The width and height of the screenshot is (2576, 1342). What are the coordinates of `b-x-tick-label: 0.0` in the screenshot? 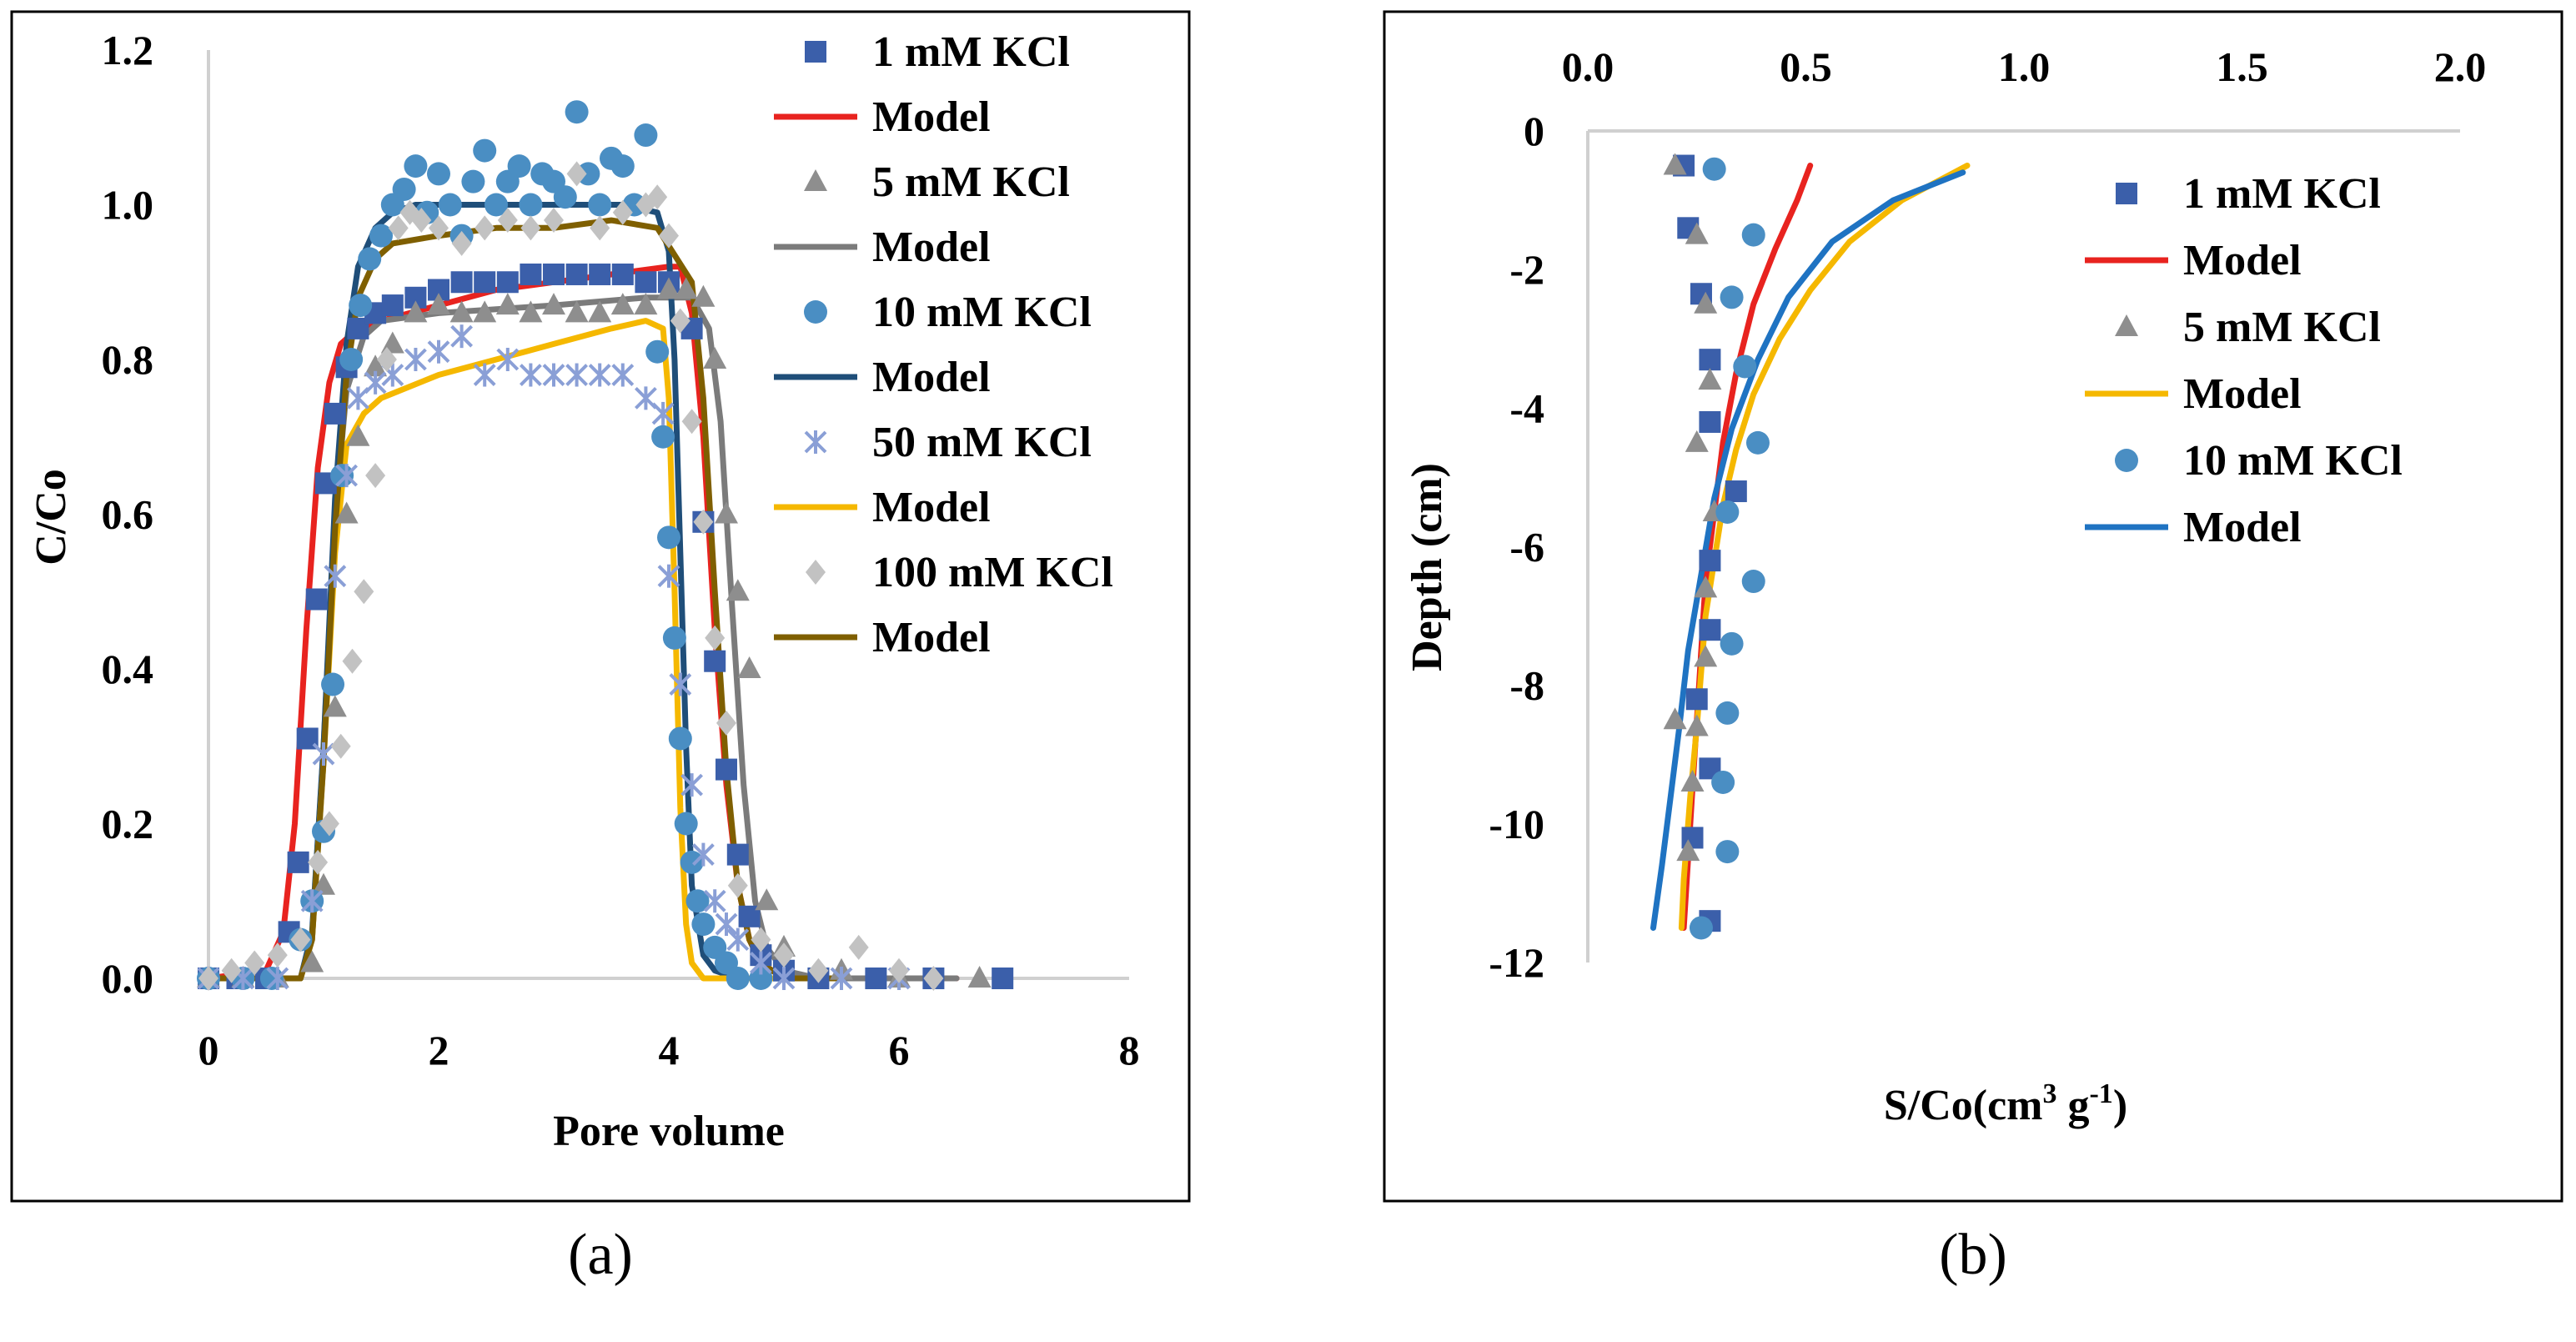 It's located at (1588, 66).